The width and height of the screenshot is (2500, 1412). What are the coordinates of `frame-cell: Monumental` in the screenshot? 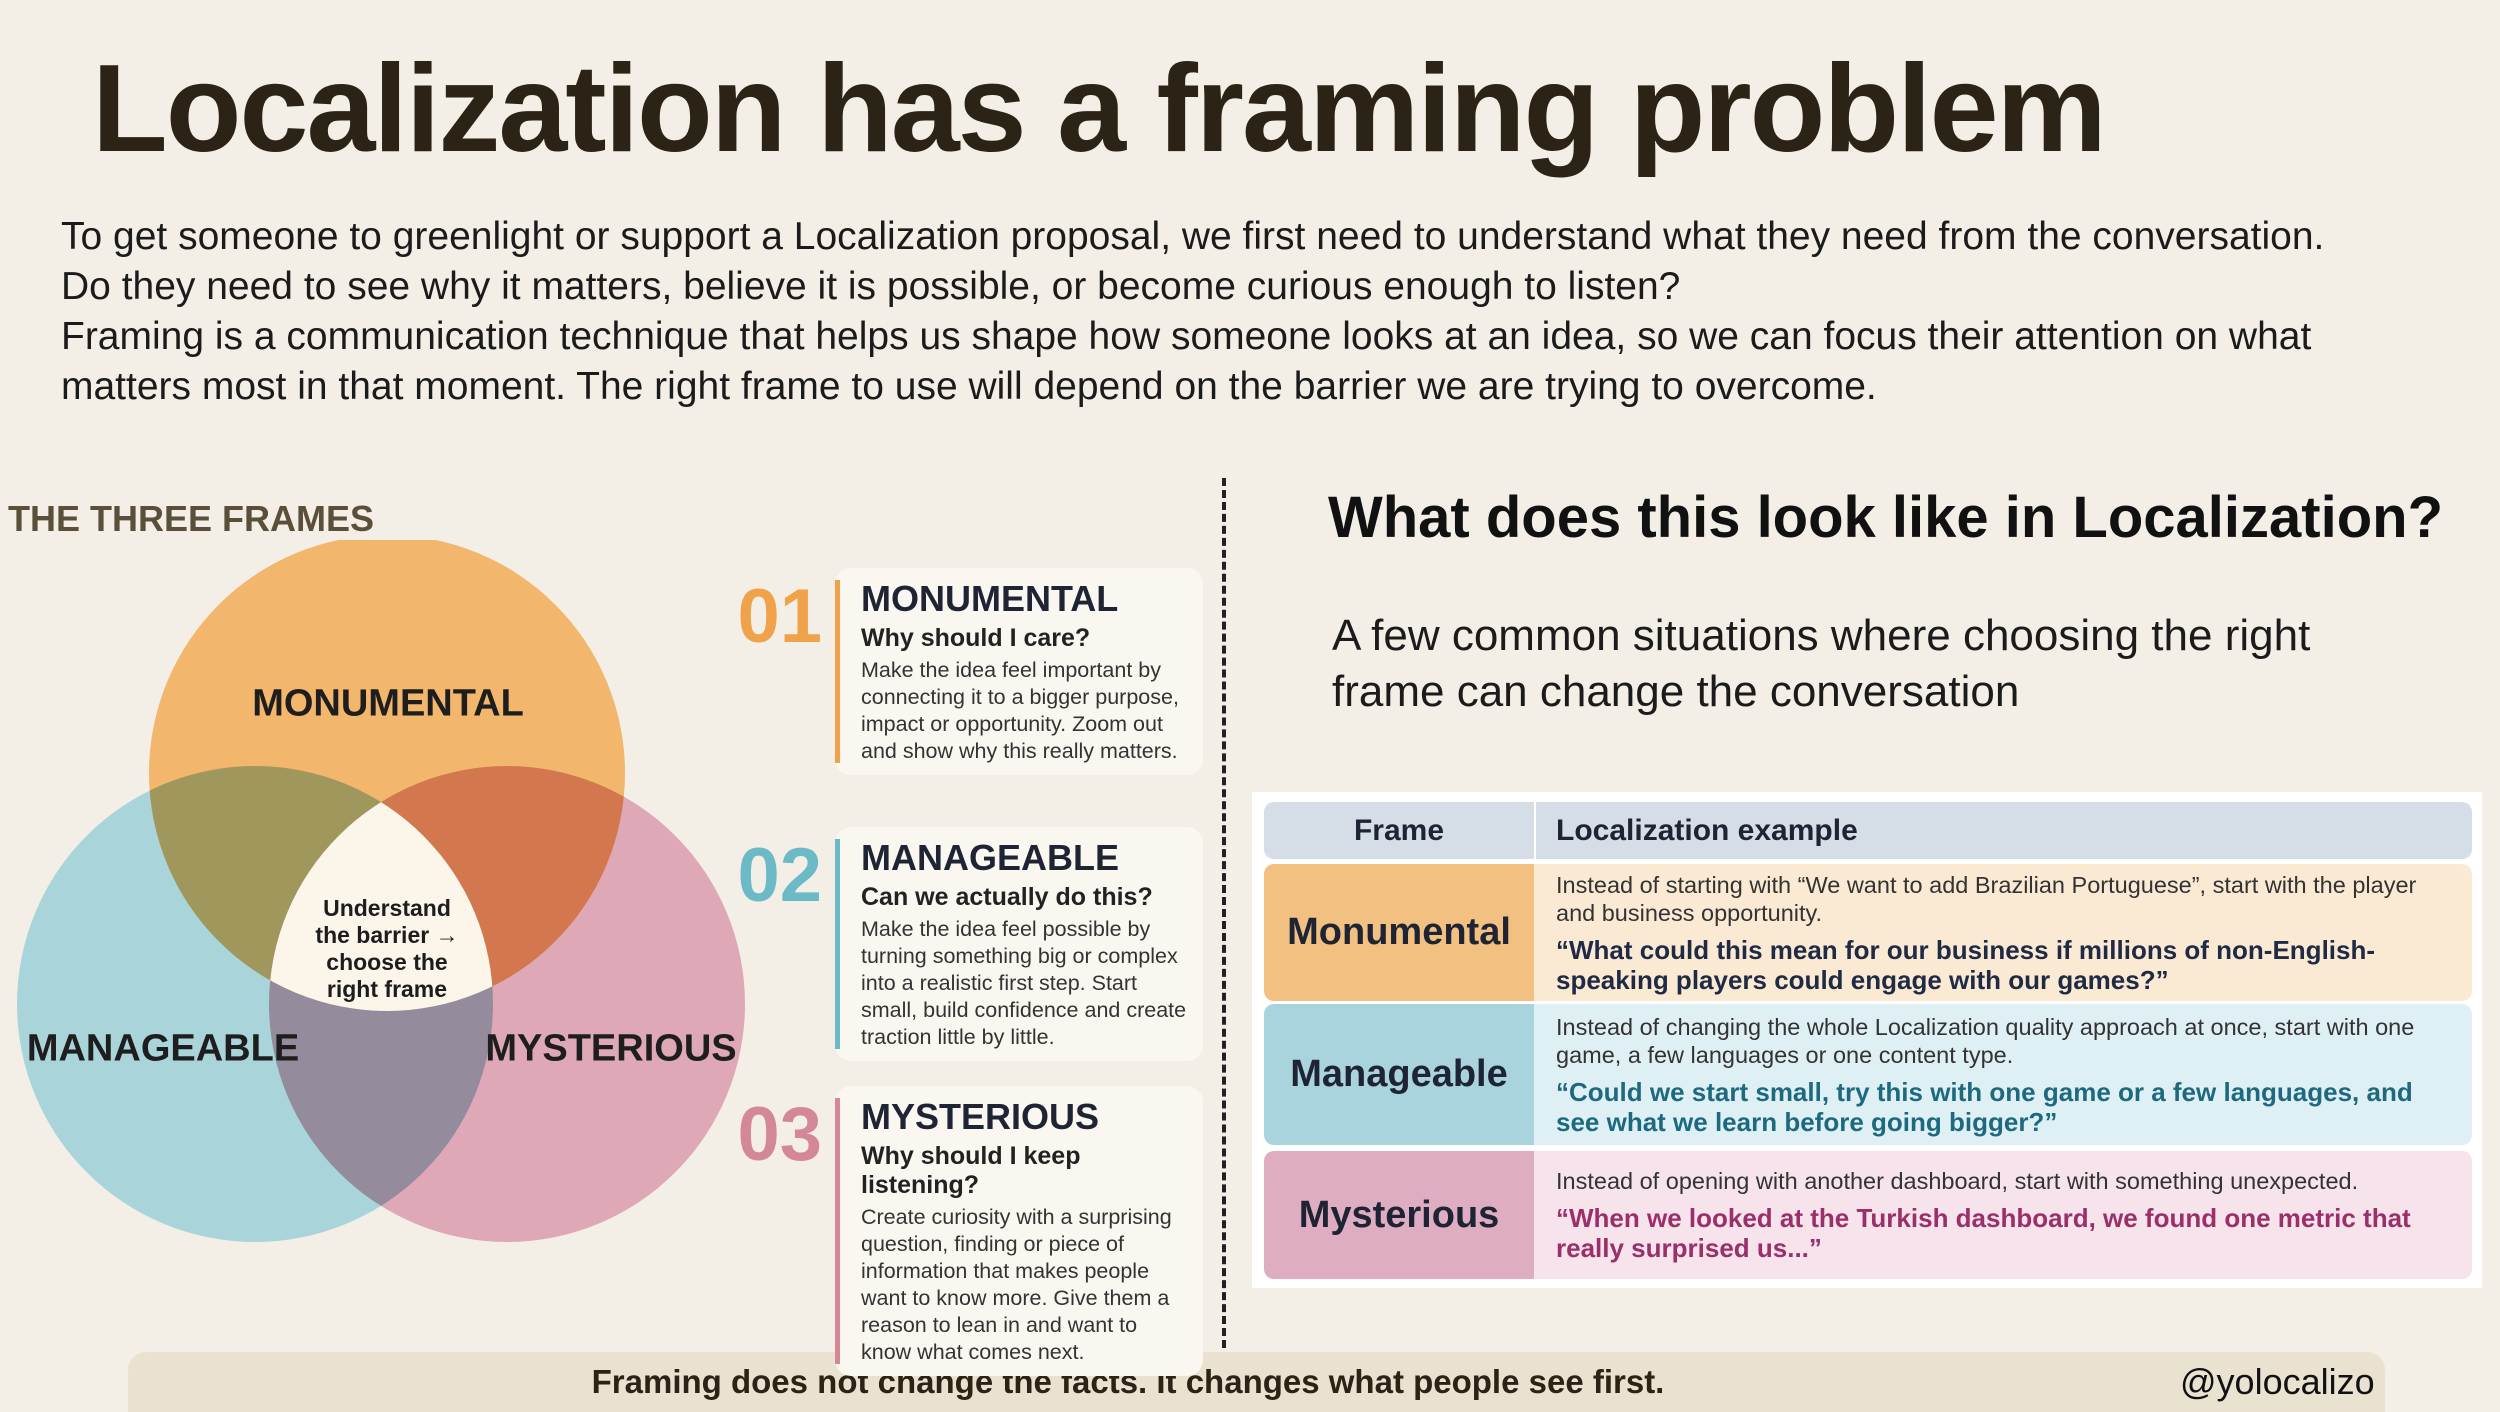 It's located at (1399, 932).